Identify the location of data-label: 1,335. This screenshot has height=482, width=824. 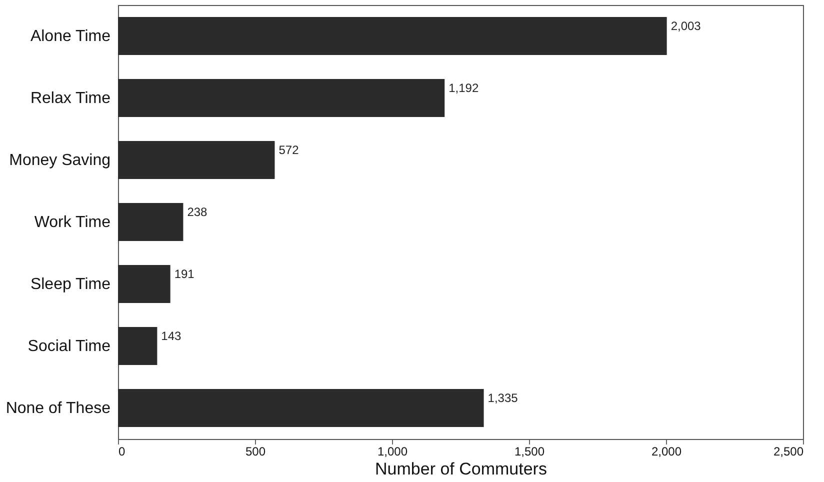
(503, 398).